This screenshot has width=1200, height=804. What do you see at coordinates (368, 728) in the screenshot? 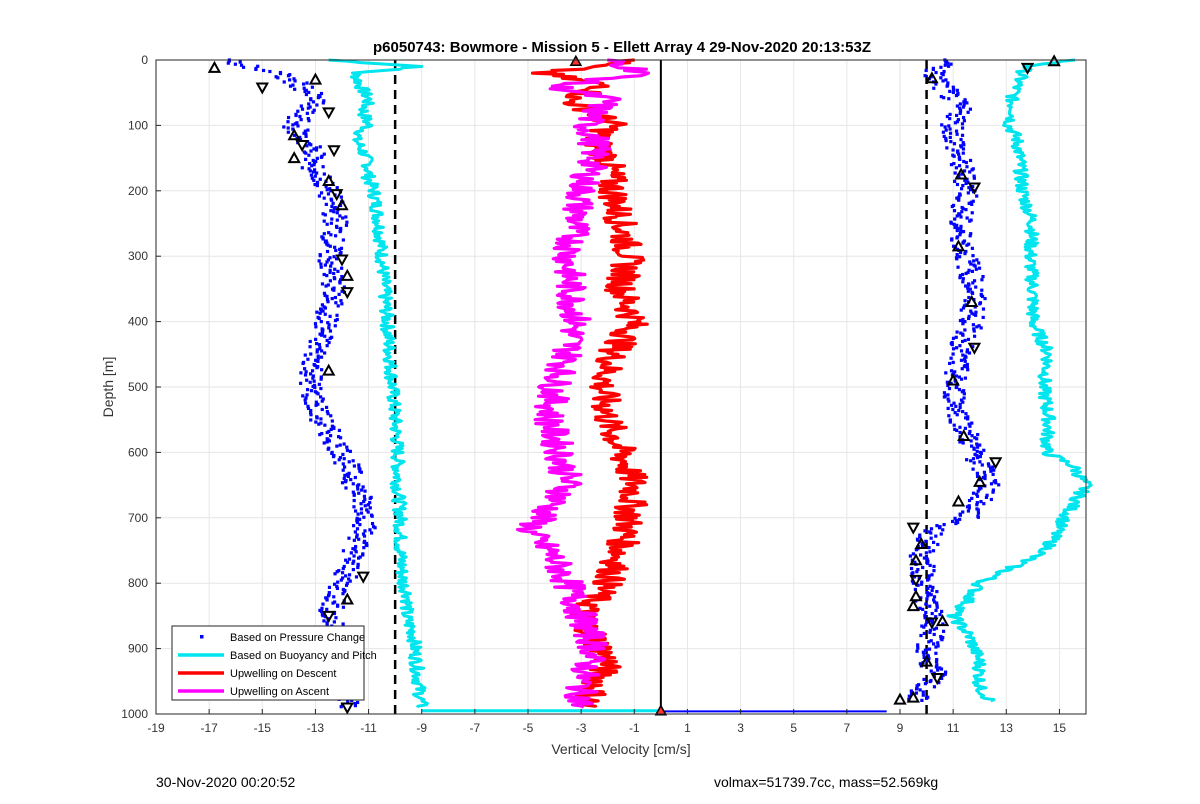
I see `x-tick-label: -11` at bounding box center [368, 728].